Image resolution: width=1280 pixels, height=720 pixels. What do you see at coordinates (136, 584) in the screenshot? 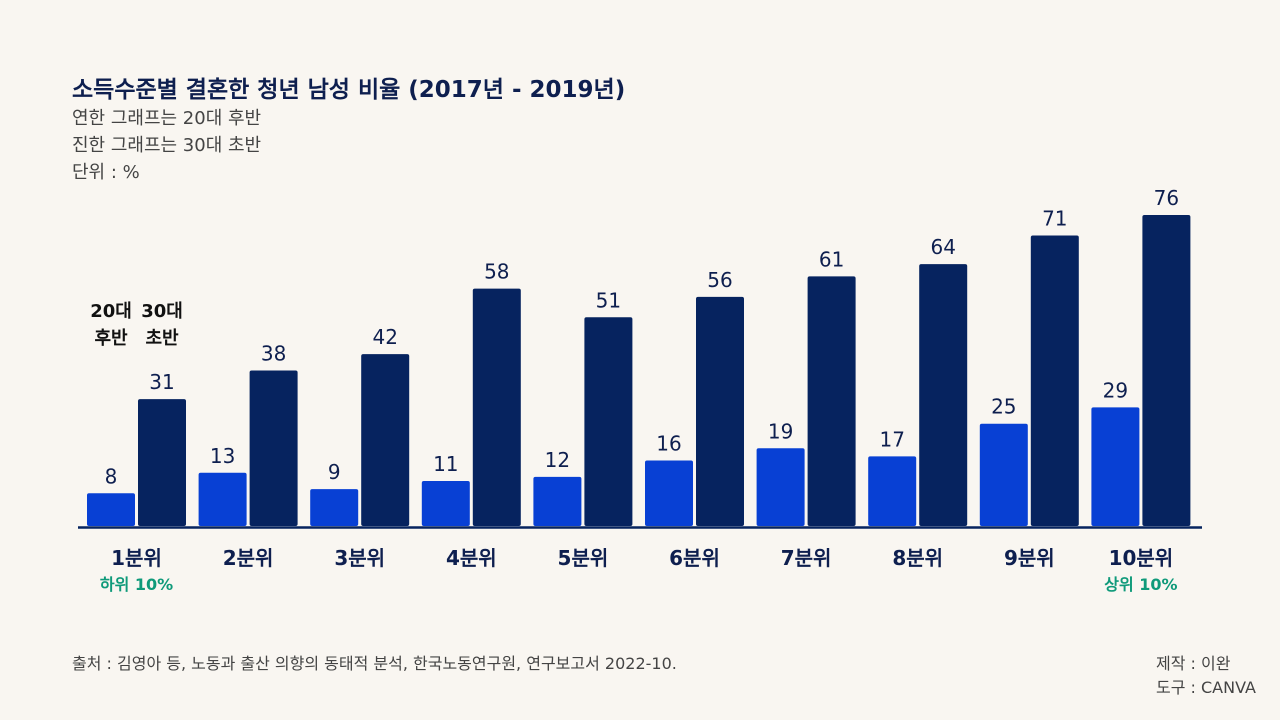
I see `category-sublabel-1: 하위 10%` at bounding box center [136, 584].